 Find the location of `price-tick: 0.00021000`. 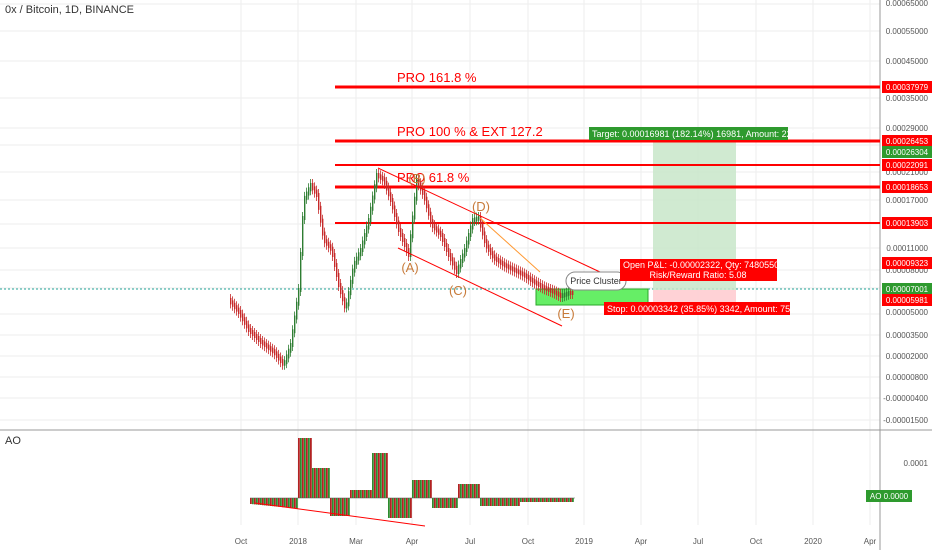

price-tick: 0.00021000 is located at coordinates (907, 172).